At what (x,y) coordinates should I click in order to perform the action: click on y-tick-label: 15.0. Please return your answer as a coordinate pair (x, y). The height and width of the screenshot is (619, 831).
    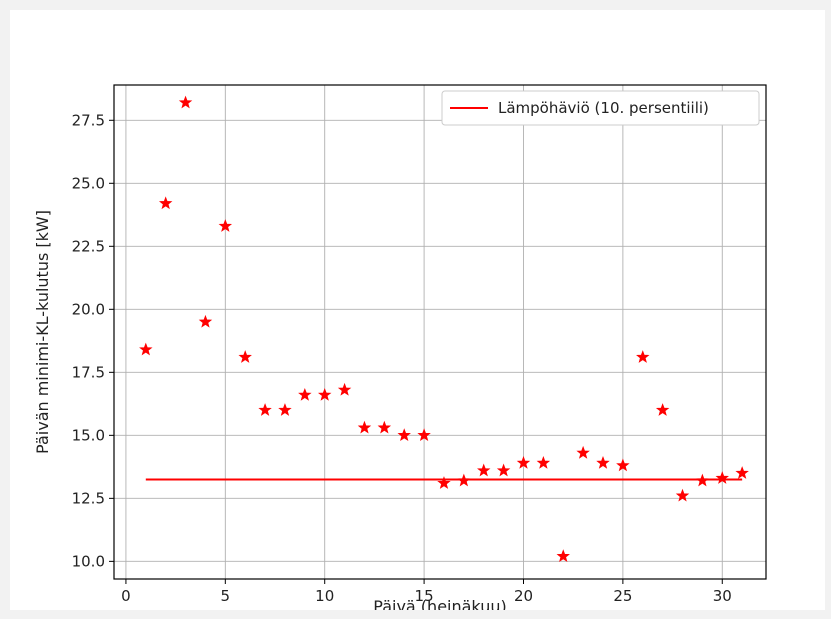
    Looking at the image, I should click on (88, 435).